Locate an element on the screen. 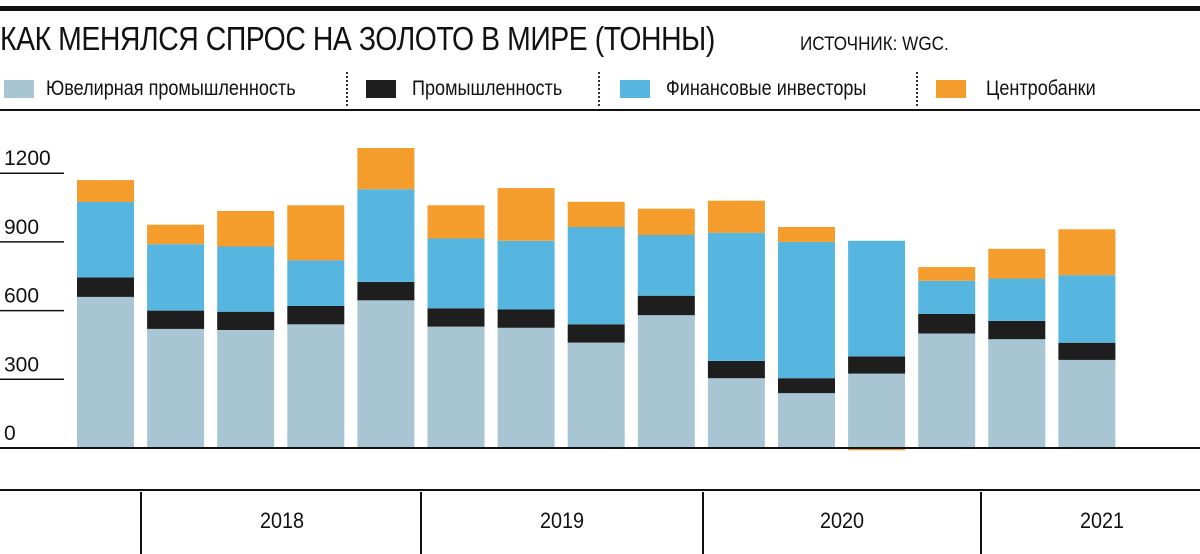  y-tick-label: 0 is located at coordinates (10, 433).